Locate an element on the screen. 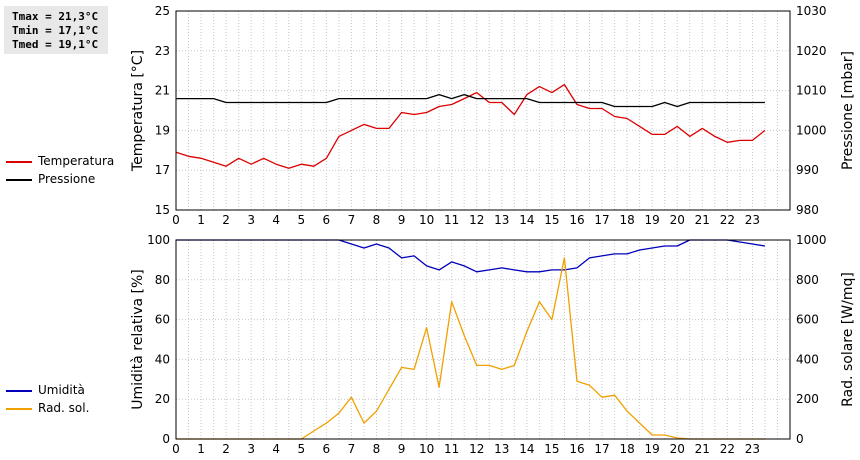 Image resolution: width=860 pixels, height=460 pixels. y-left-tick-label: 21 is located at coordinates (162, 91).